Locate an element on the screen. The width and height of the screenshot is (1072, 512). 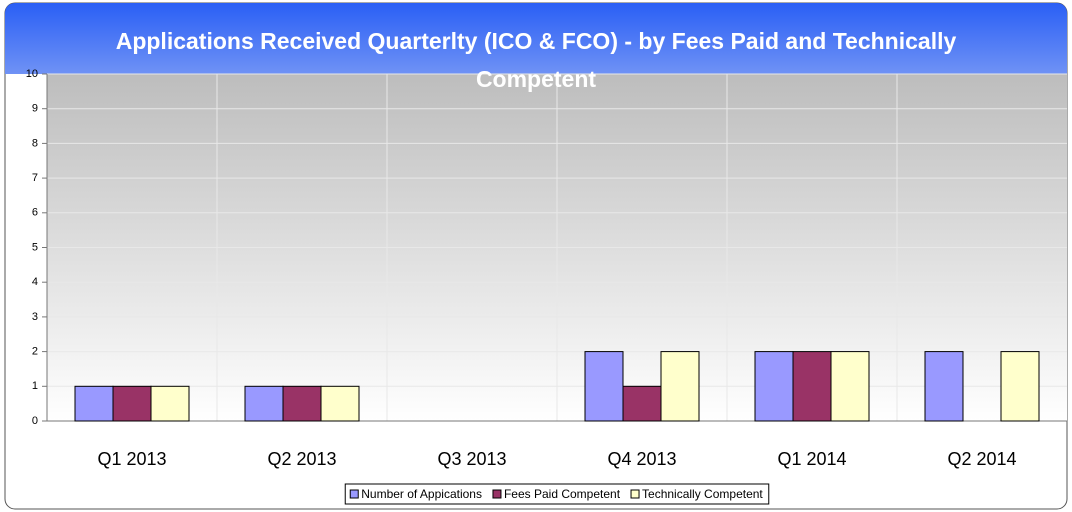
legend-label: Technically Competent is located at coordinates (702, 494).